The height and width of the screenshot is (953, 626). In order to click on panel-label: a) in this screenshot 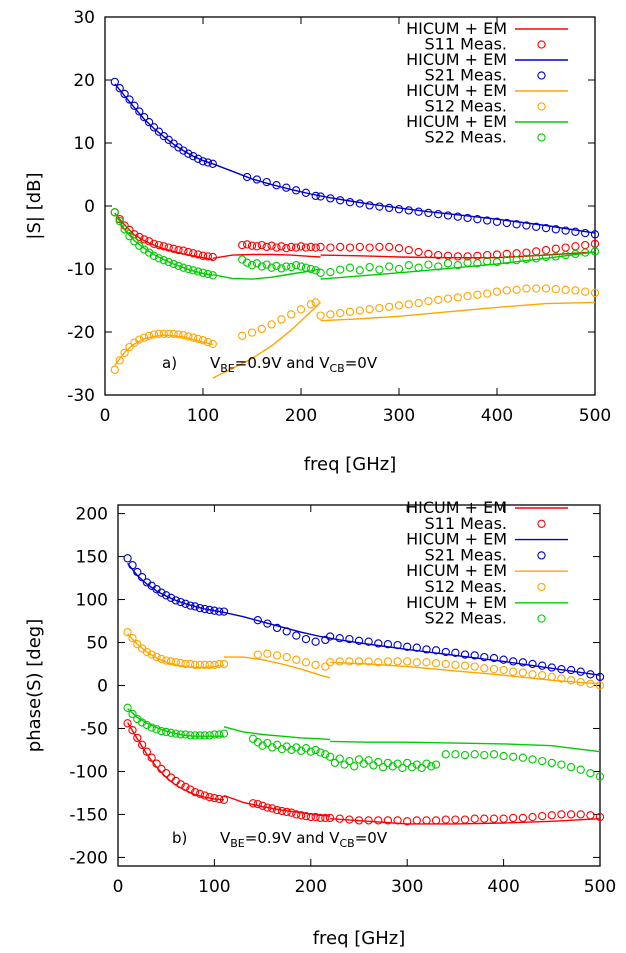, I will do `click(169, 363)`.